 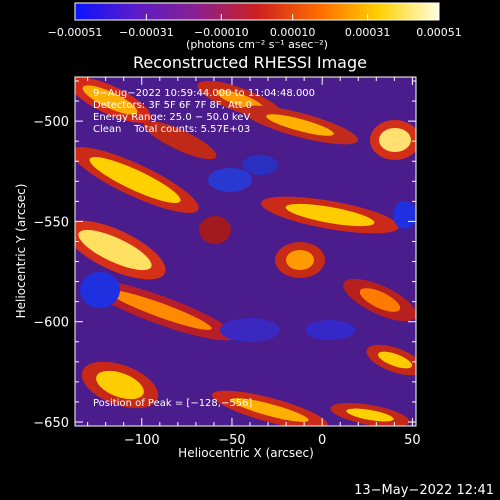 What do you see at coordinates (246, 453) in the screenshot?
I see `x-axis-label: Heliocentric X (arcsec)` at bounding box center [246, 453].